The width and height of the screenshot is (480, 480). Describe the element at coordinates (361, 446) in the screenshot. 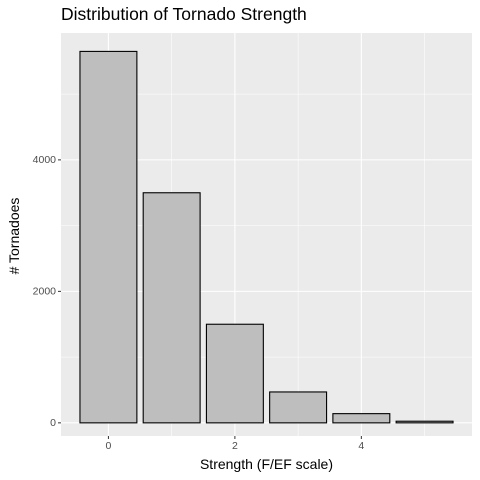

I see `x-tick-label: 4` at that location.